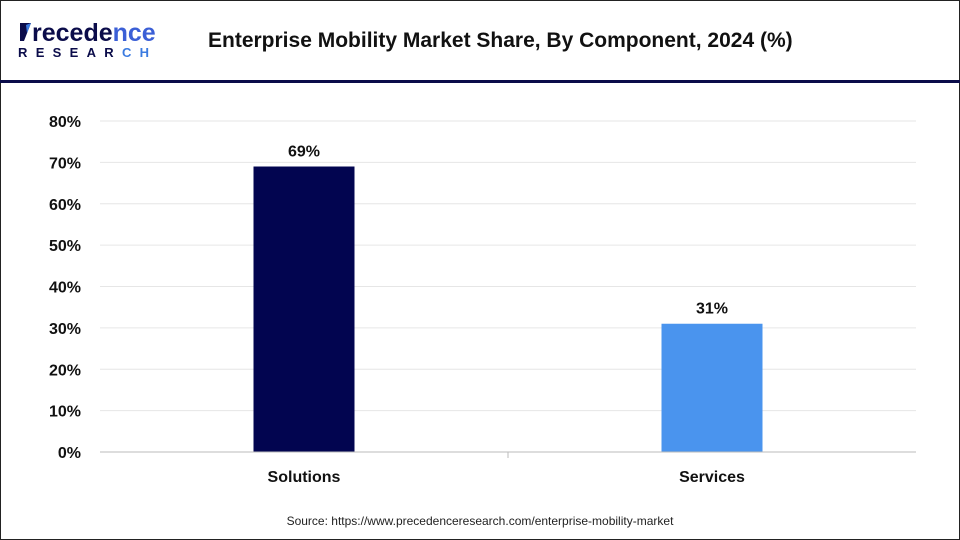 Image resolution: width=960 pixels, height=540 pixels. Describe the element at coordinates (65, 329) in the screenshot. I see `y-tick-label: 30%` at that location.